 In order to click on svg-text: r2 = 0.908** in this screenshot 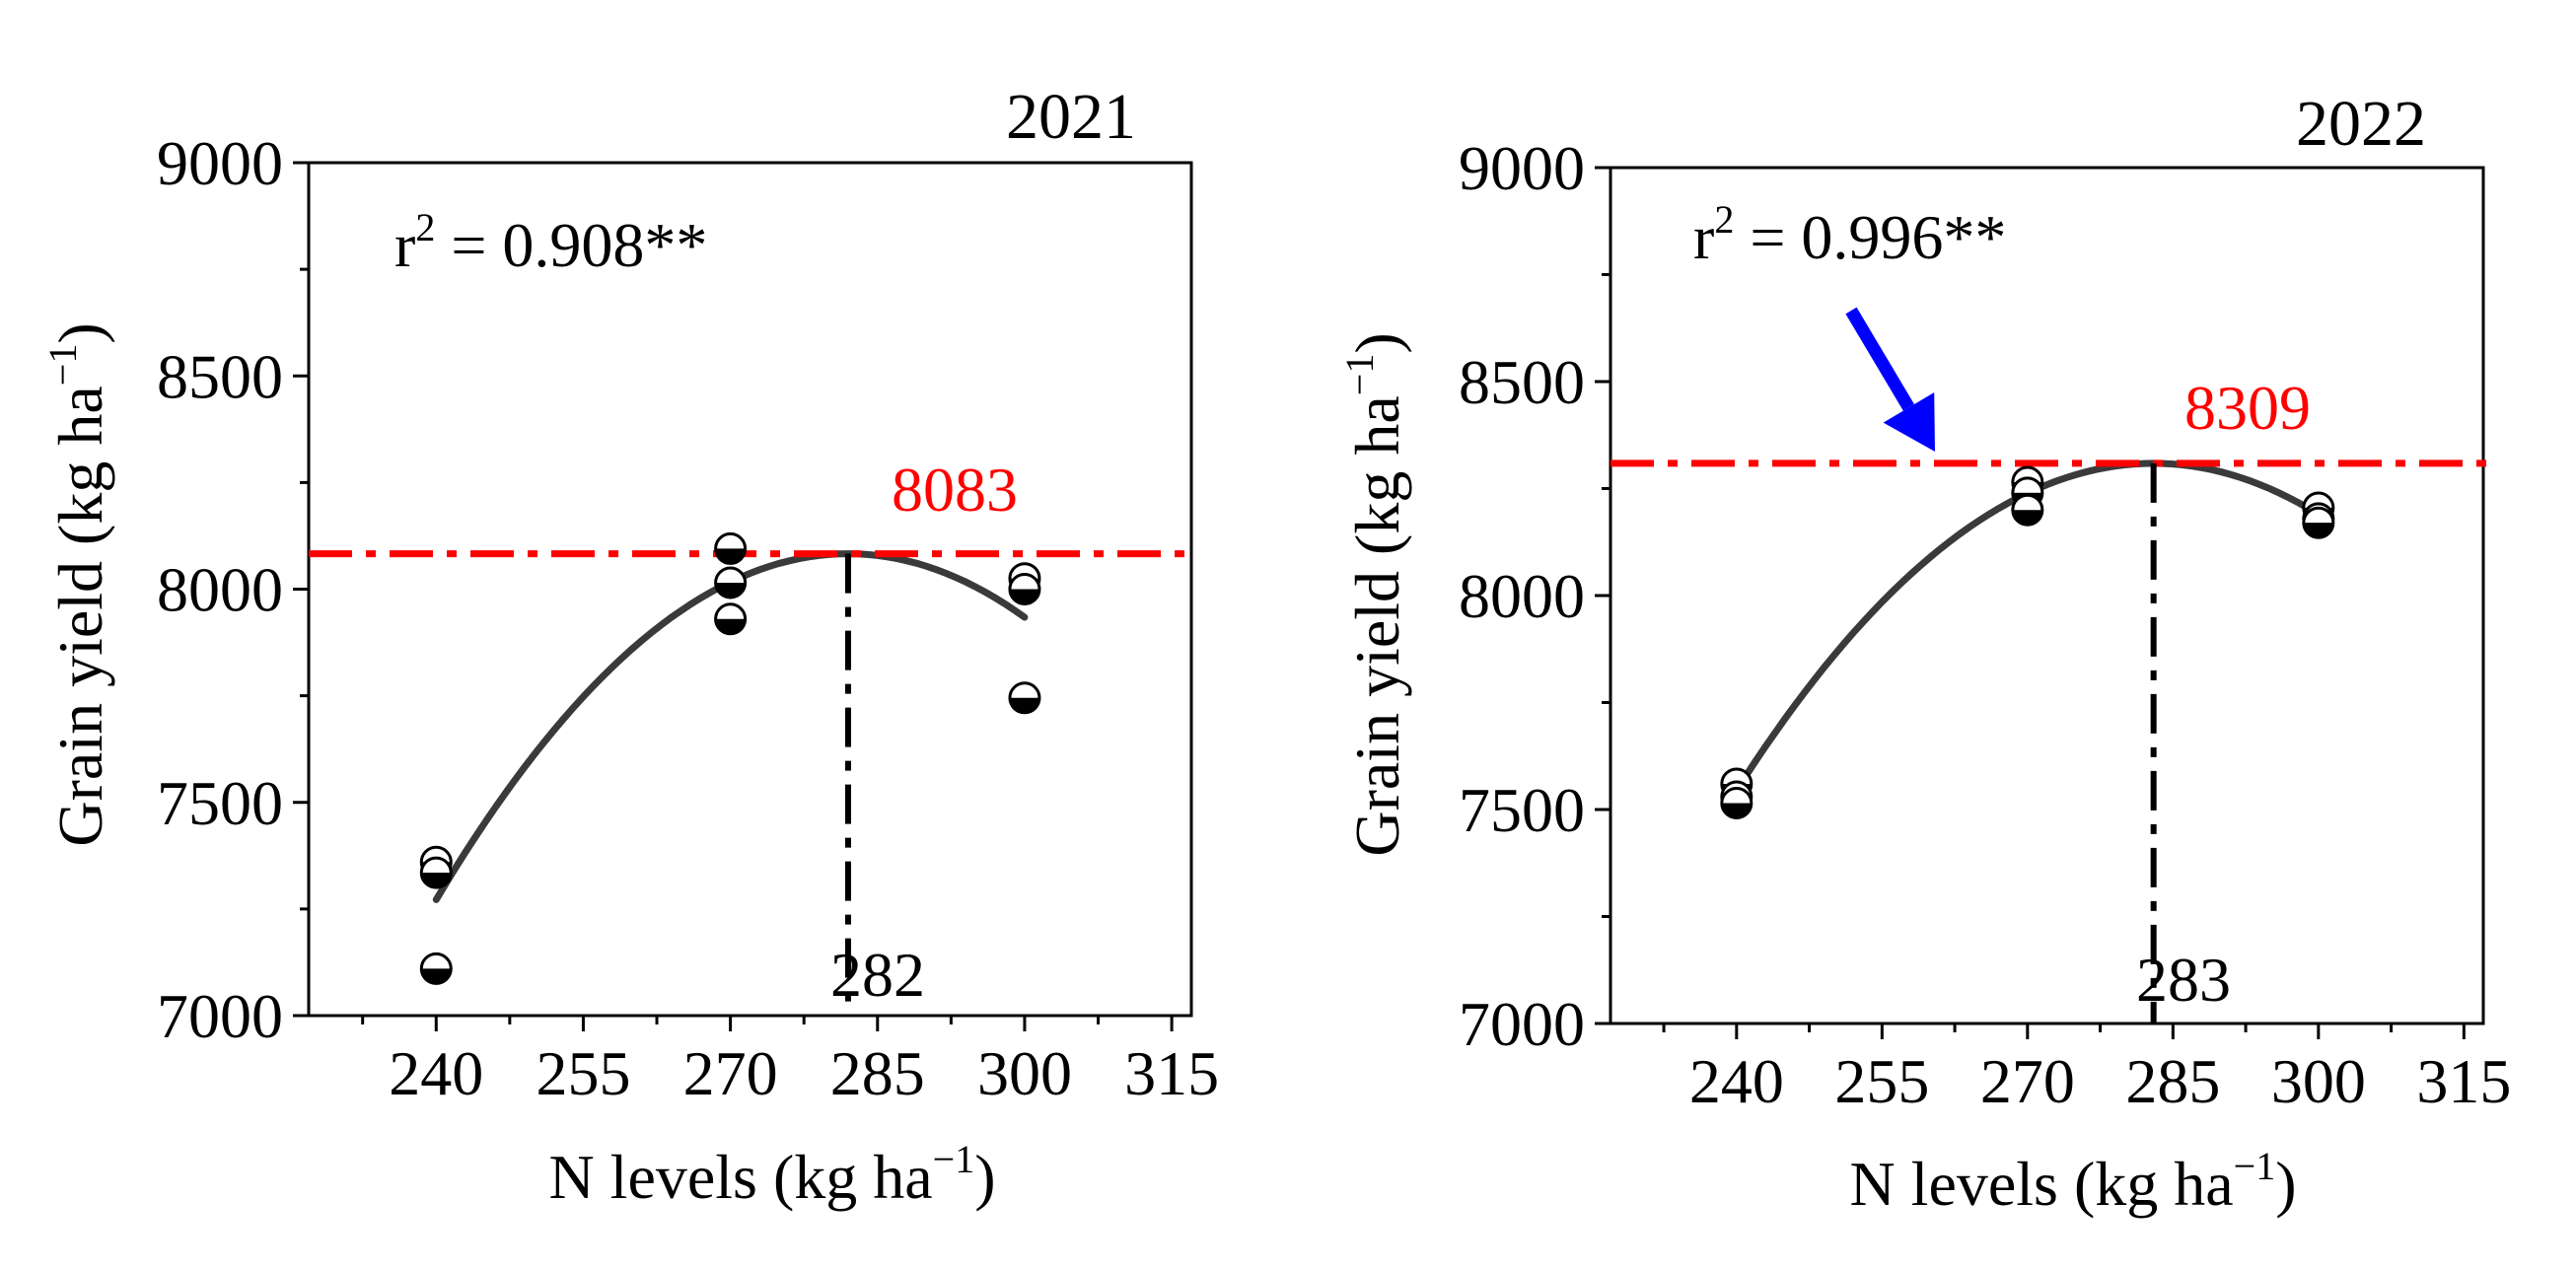, I will do `click(550, 242)`.